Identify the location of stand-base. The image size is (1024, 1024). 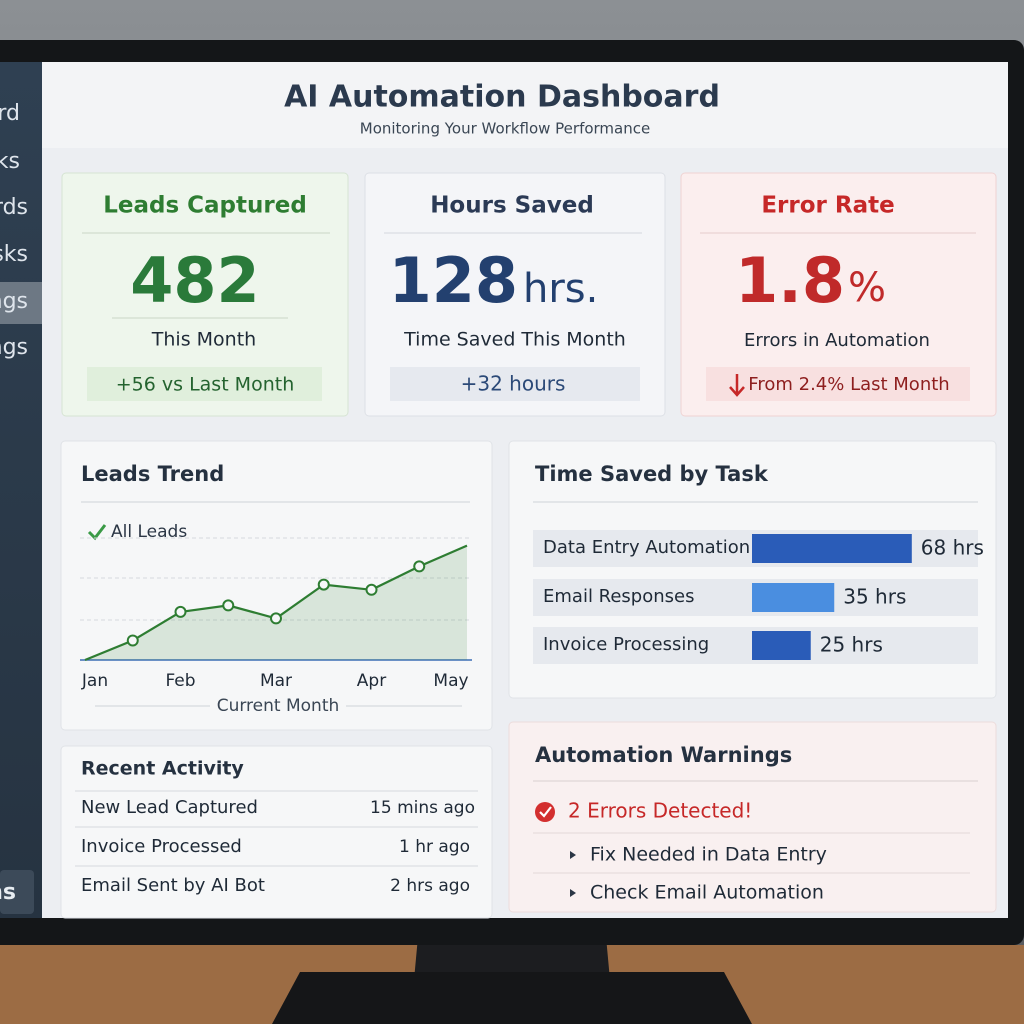
(512, 998).